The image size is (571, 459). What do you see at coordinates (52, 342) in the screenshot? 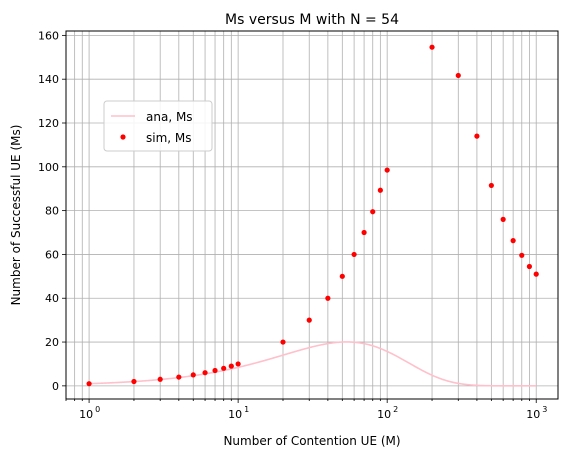
I see `y-tick-label: 20` at bounding box center [52, 342].